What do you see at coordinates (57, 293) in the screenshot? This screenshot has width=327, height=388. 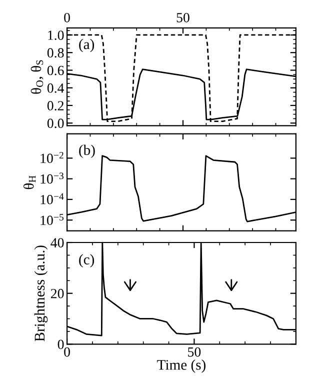 I see `y-tick-label: 20` at bounding box center [57, 293].